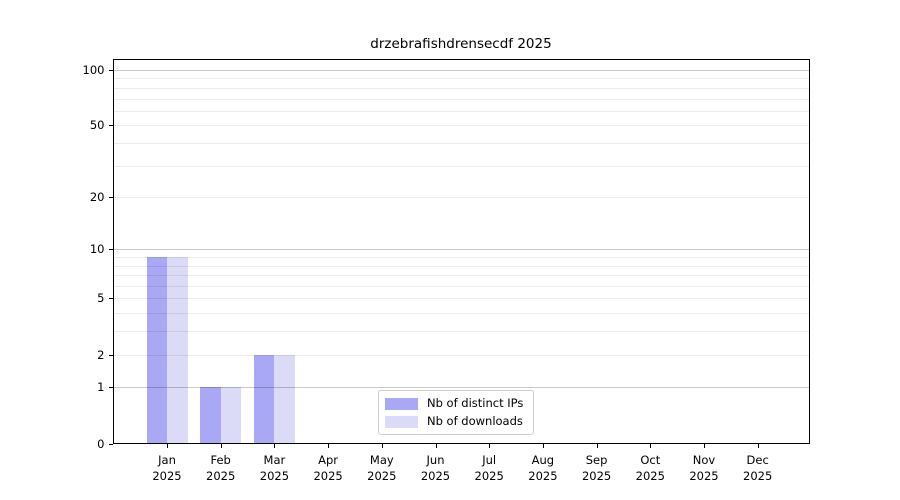  Describe the element at coordinates (596, 467) in the screenshot. I see `x-tick-label-sep: Sep 2025` at that location.